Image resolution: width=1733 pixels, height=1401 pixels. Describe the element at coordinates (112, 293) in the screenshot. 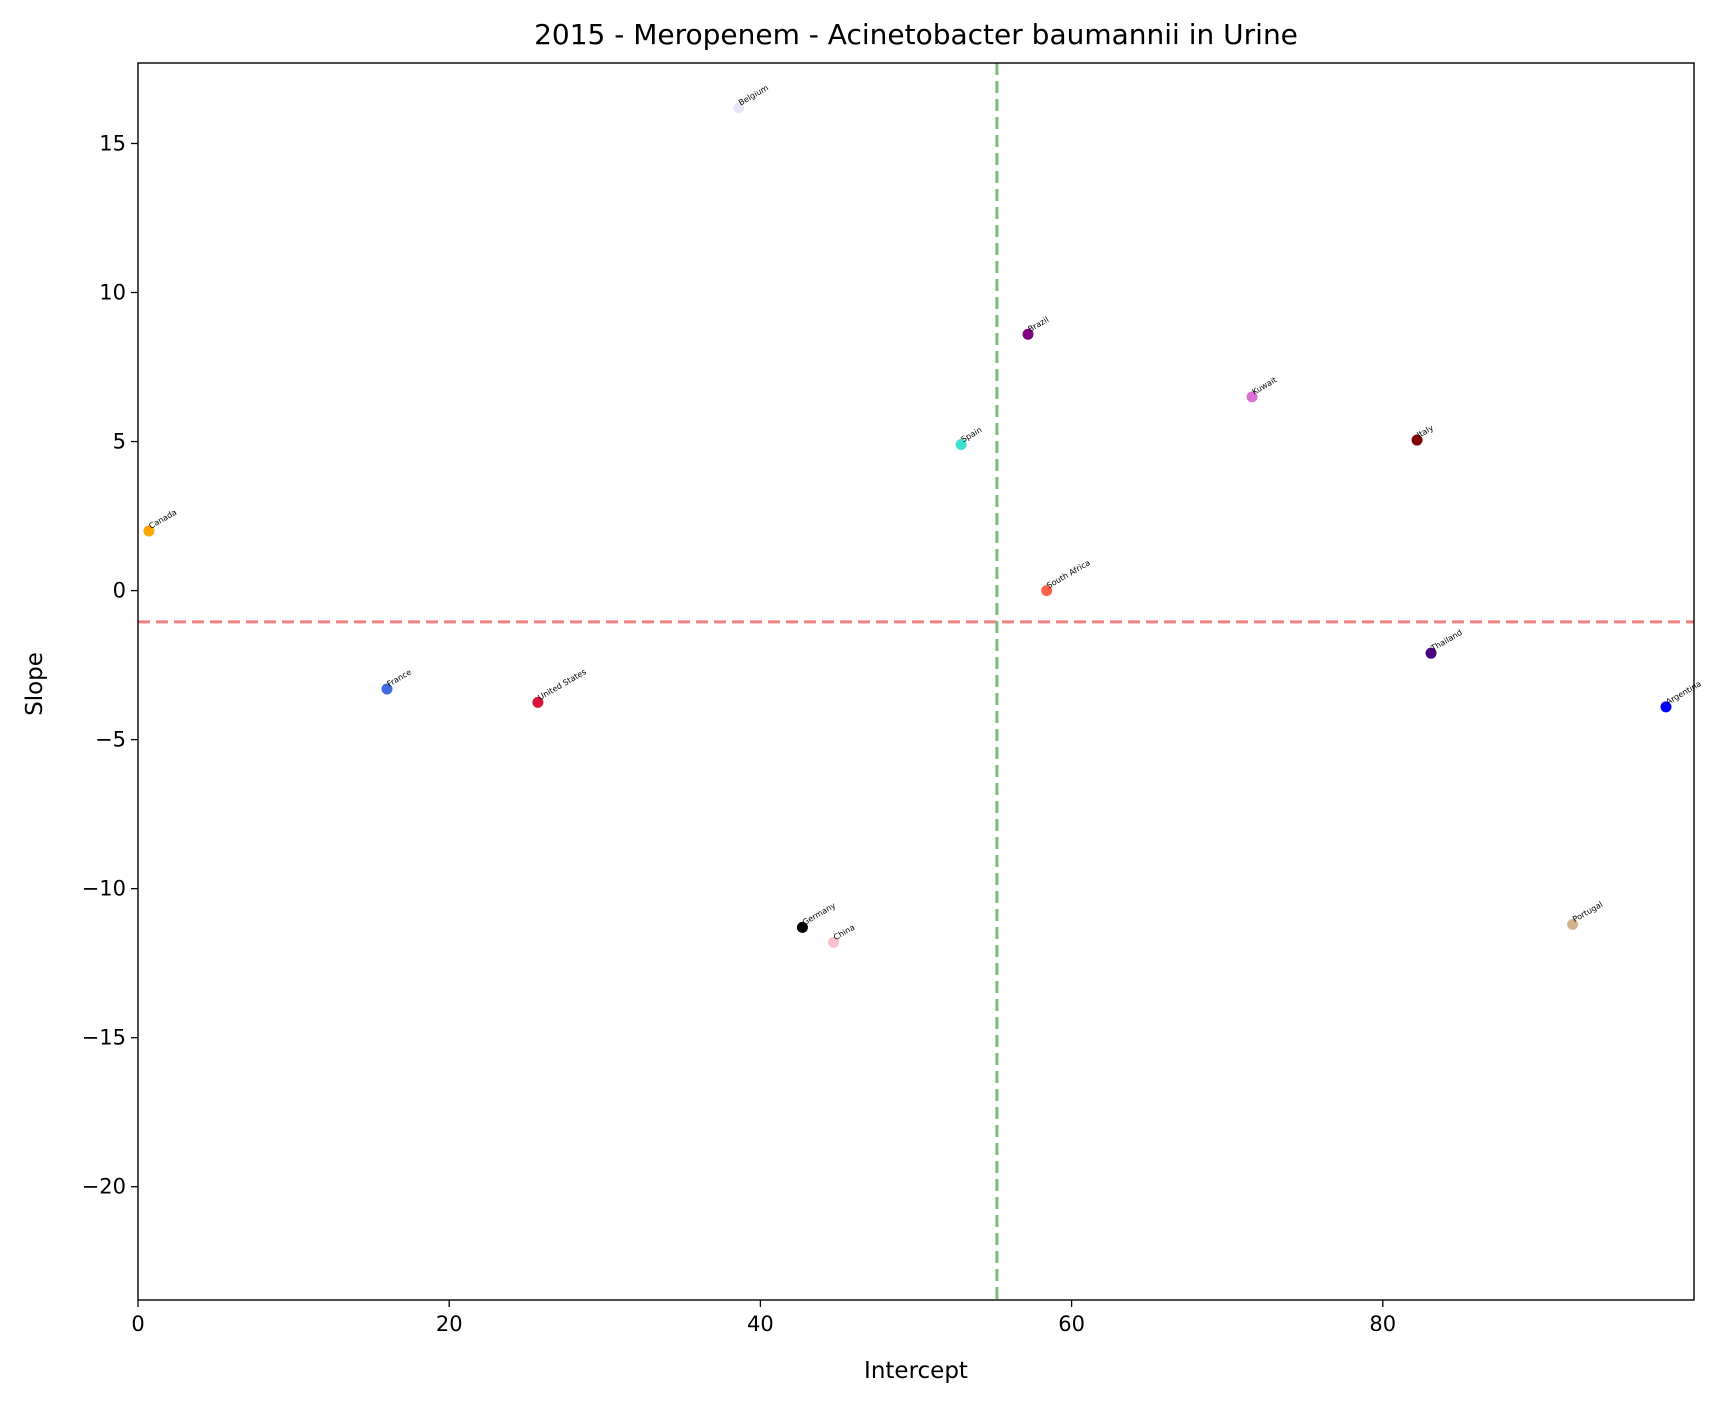

I see `y-tick-label: 10` at that location.